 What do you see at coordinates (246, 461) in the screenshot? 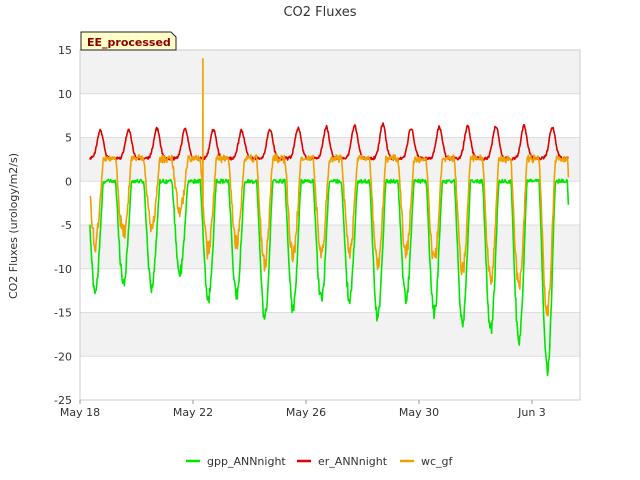
I see `legend-label-gpp_ANNnight: gpp_ANNnight` at bounding box center [246, 461].